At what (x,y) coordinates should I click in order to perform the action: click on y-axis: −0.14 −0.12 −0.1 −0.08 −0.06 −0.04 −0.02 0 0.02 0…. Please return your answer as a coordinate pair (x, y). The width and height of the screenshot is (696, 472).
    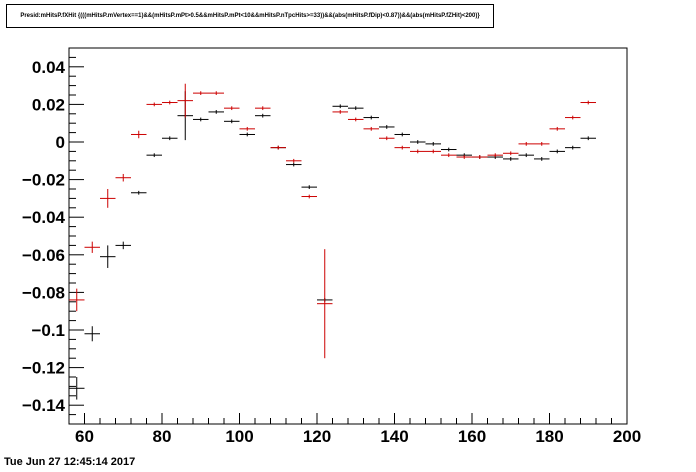
    Looking at the image, I should click on (53, 236).